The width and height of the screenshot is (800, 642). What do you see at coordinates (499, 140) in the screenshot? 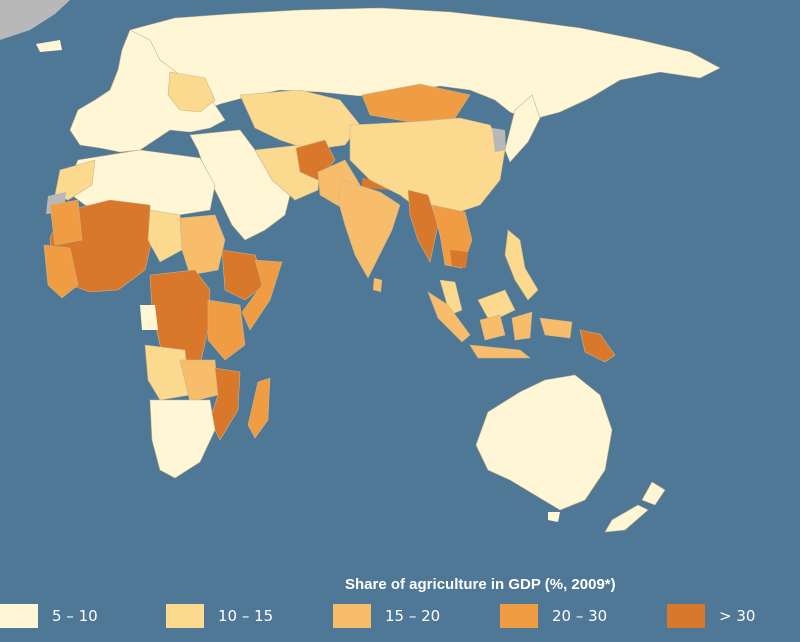
I see `region-korea` at bounding box center [499, 140].